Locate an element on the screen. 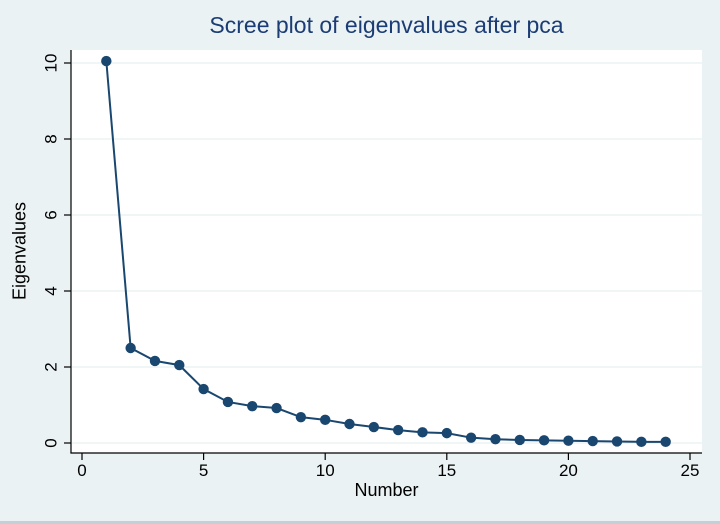  y-tick-label-8: 8 is located at coordinates (51, 138).